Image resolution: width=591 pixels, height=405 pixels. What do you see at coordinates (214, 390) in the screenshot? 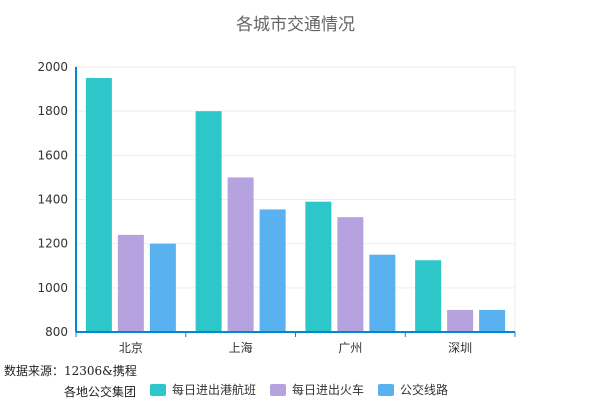
I see `legend-label: 每日进出港航班` at bounding box center [214, 390].